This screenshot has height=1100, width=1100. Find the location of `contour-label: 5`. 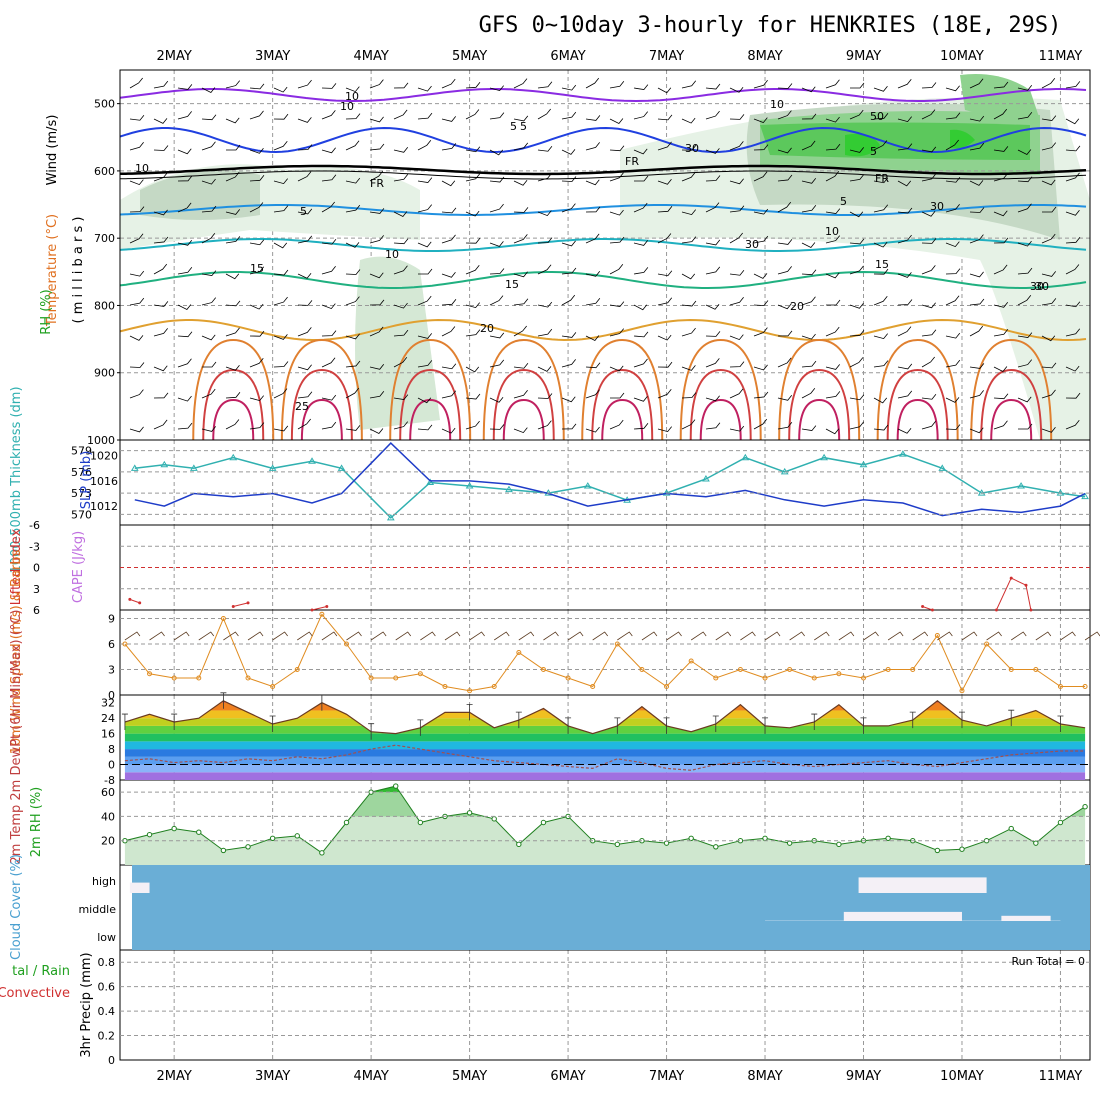

contour-label: 5 is located at coordinates (303, 211).